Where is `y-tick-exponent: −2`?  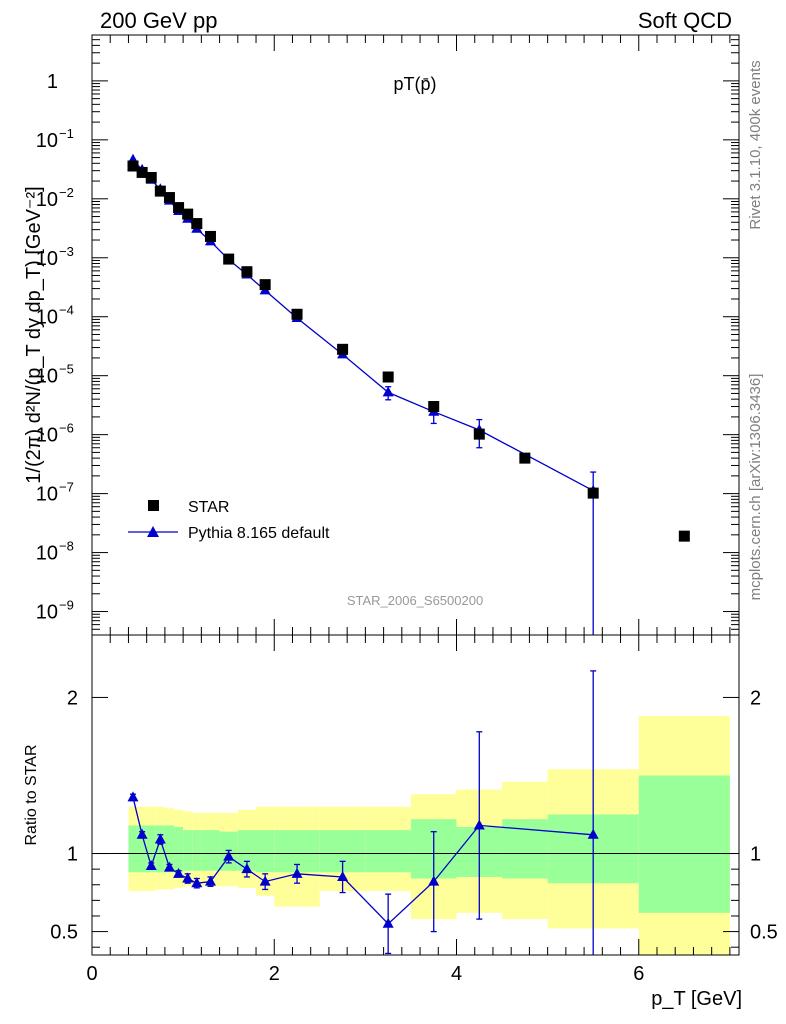 y-tick-exponent: −2 is located at coordinates (66, 192).